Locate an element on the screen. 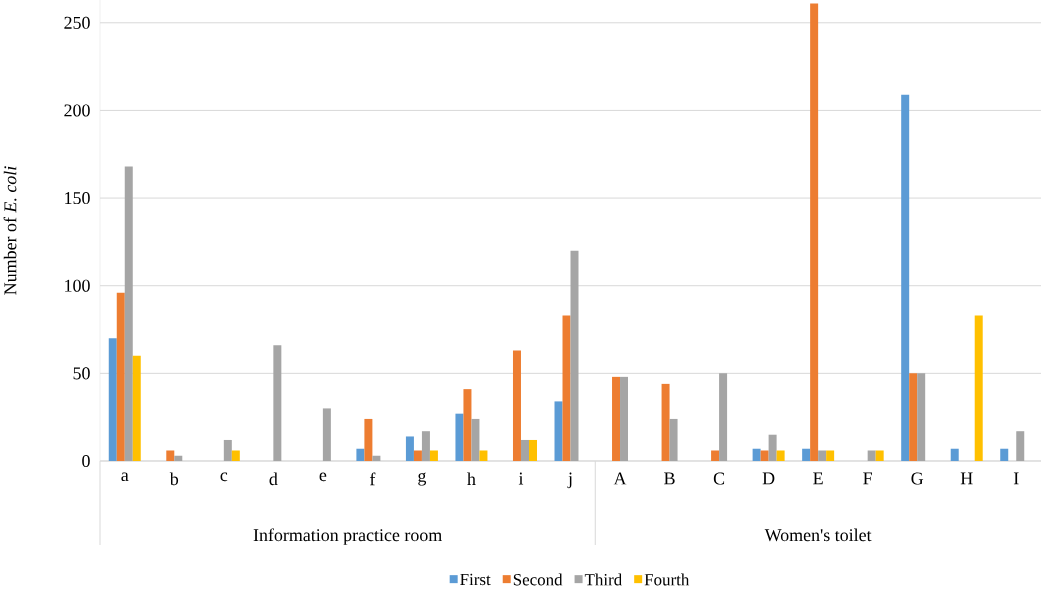  legend-label: Fourth is located at coordinates (667, 579).